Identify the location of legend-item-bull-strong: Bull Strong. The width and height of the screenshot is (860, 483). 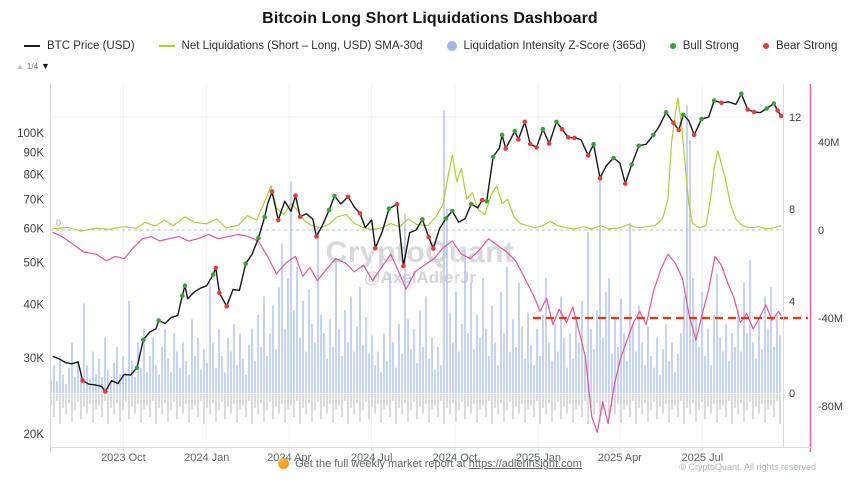
(704, 46).